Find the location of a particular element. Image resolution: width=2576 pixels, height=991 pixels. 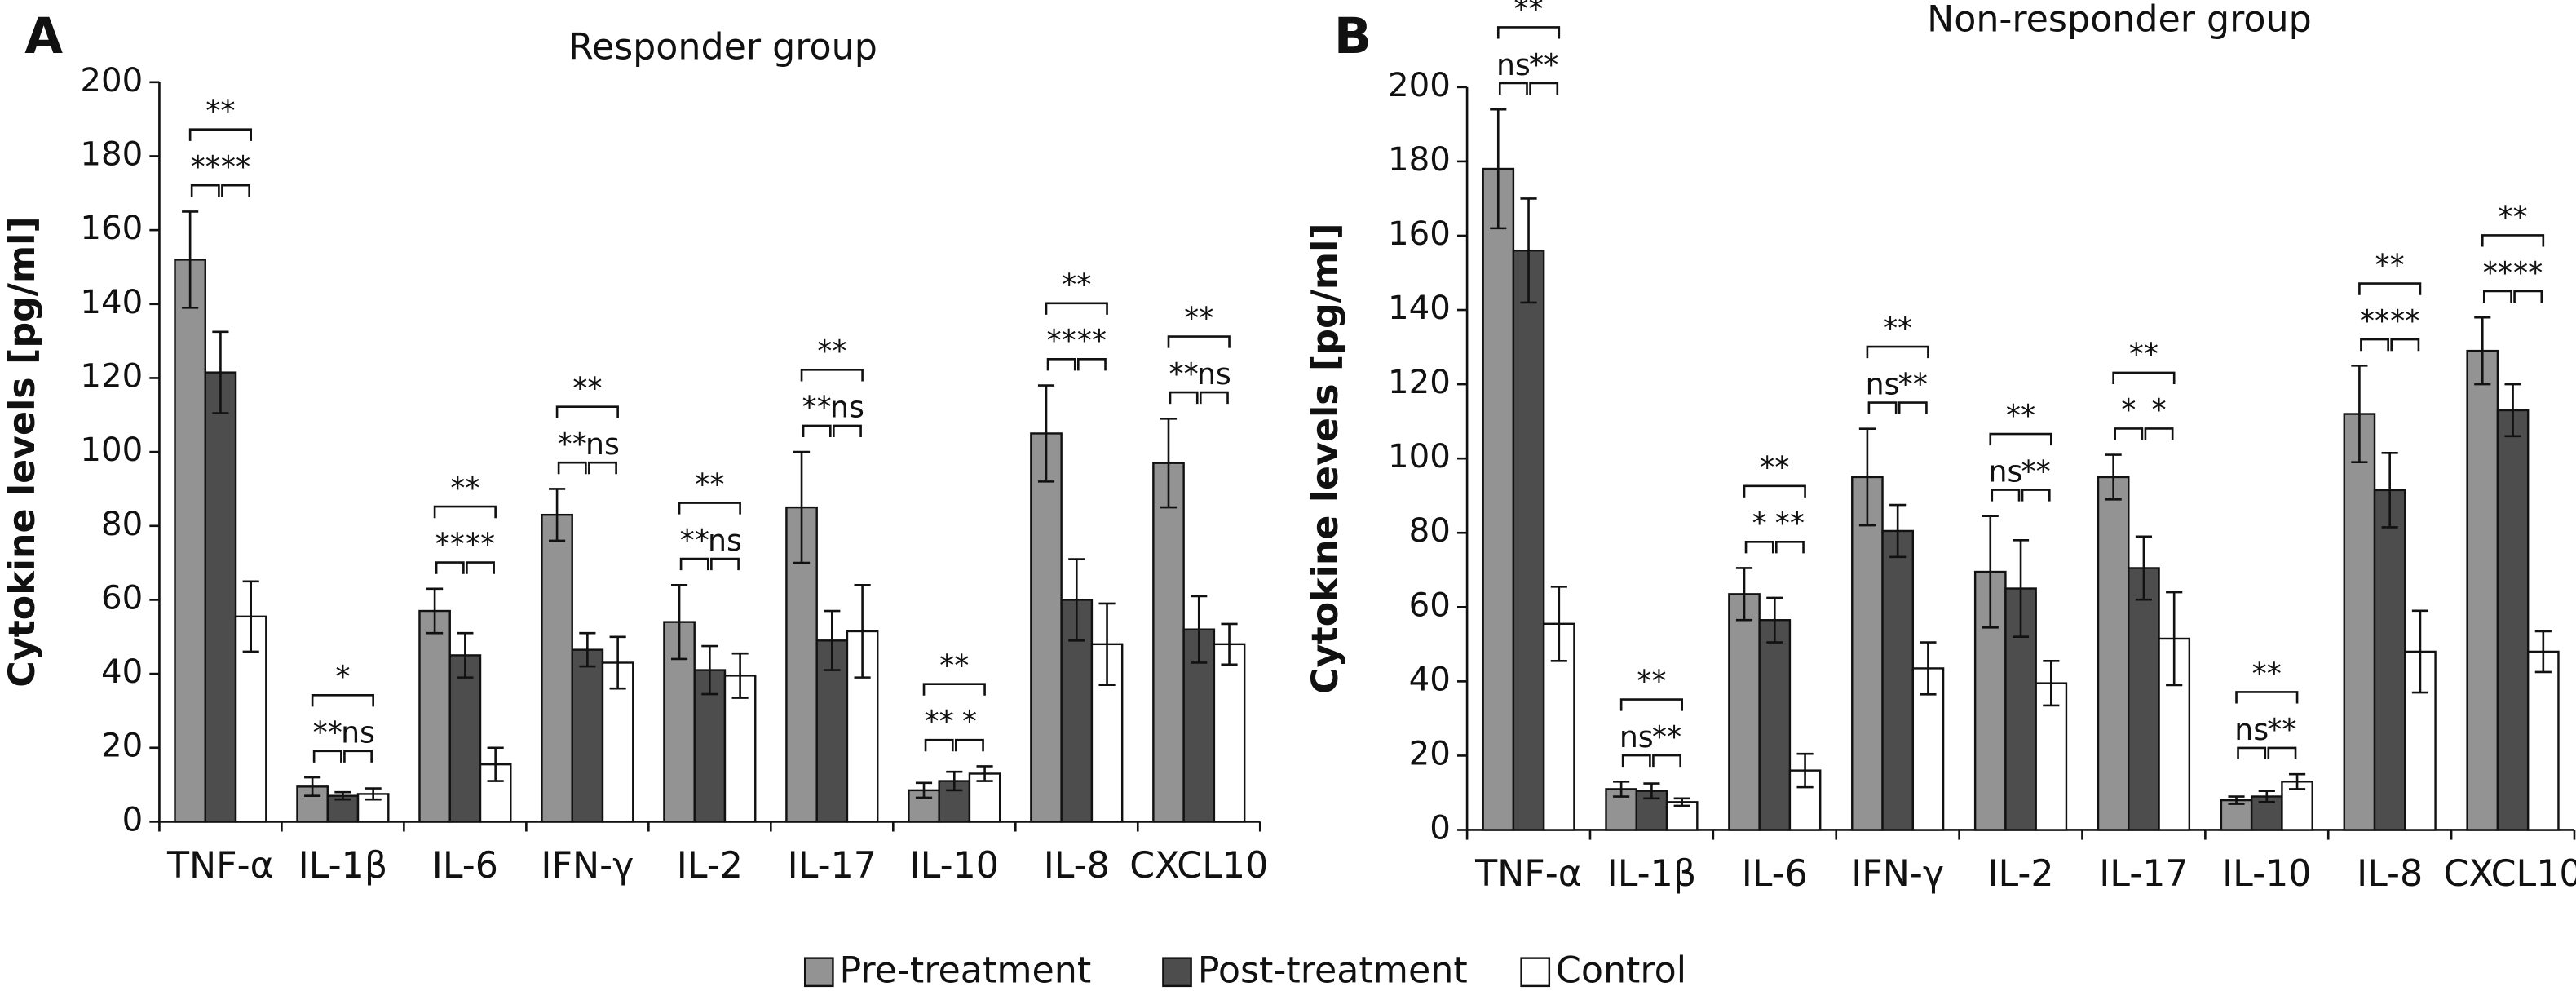

x-tick-label: TNF-α is located at coordinates (220, 866).